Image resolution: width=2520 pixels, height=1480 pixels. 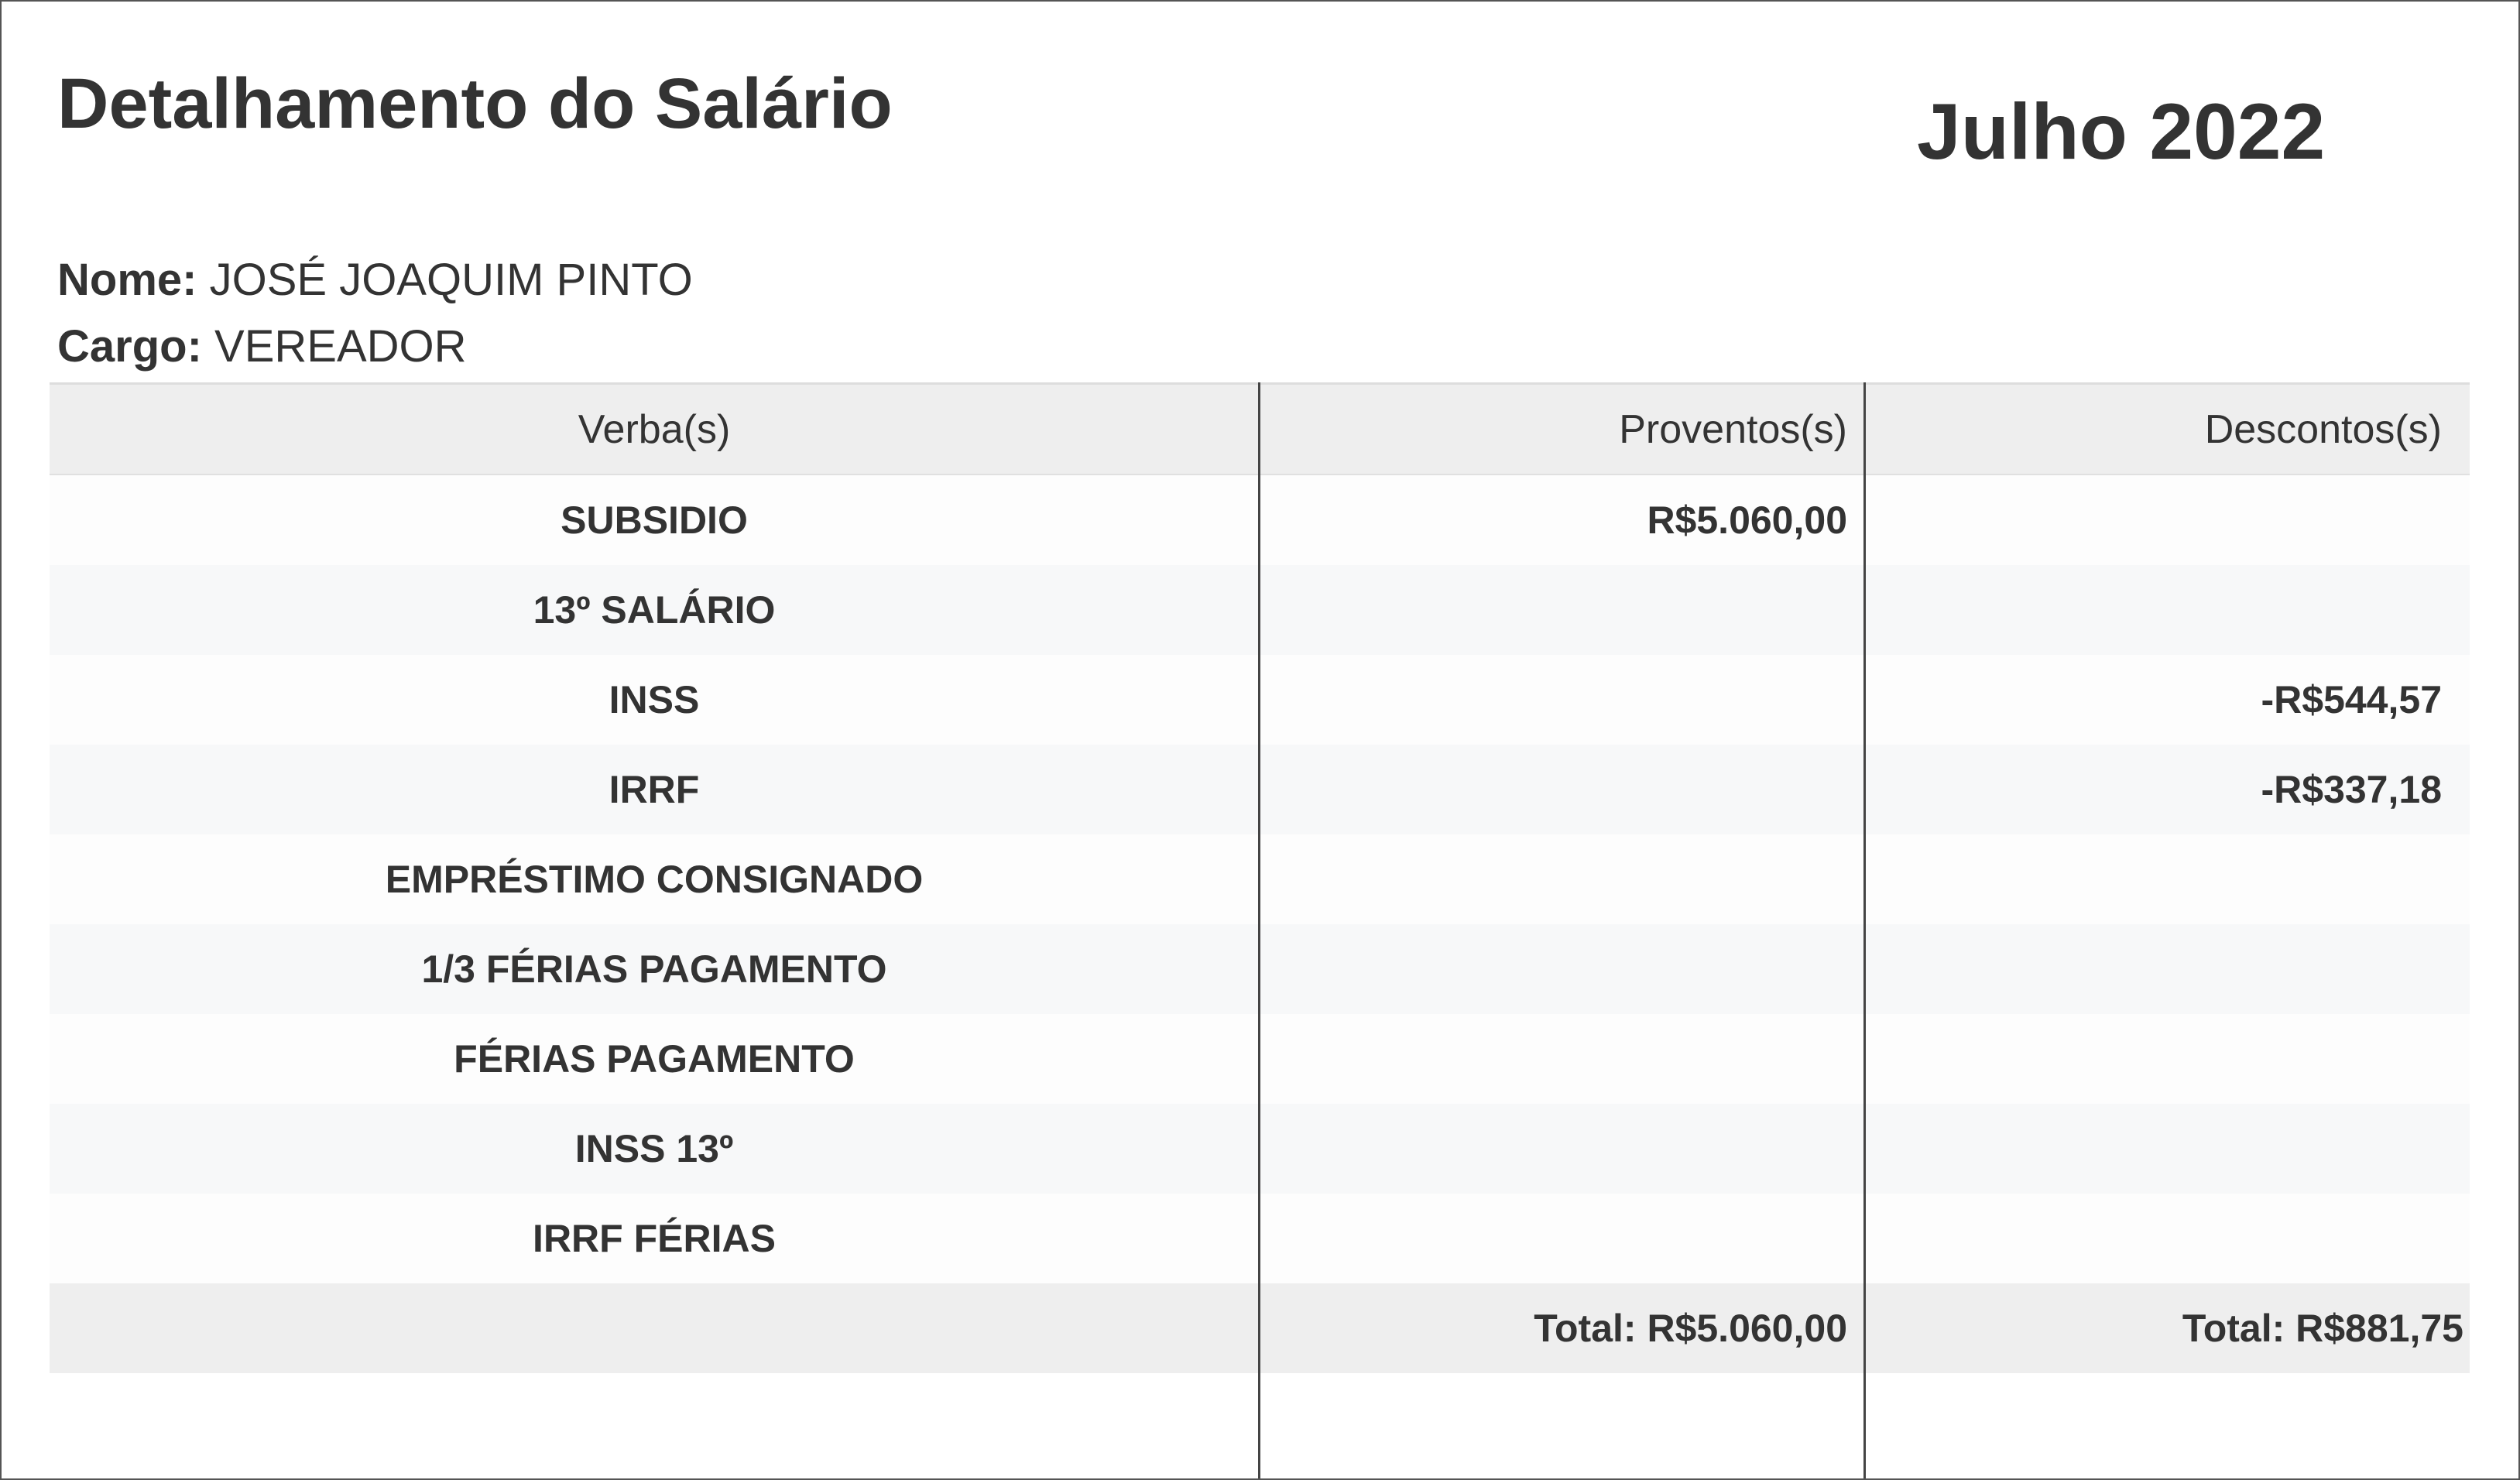 What do you see at coordinates (451, 280) in the screenshot?
I see `name-value: JOSÉ JOAQUIM PINTO` at bounding box center [451, 280].